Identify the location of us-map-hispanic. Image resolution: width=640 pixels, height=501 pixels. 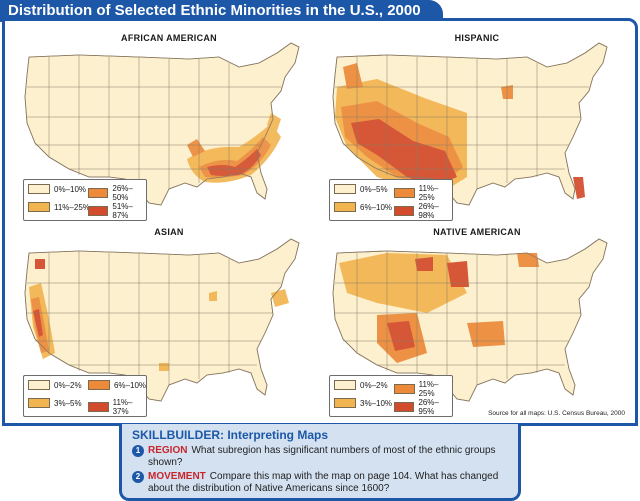
(470, 124).